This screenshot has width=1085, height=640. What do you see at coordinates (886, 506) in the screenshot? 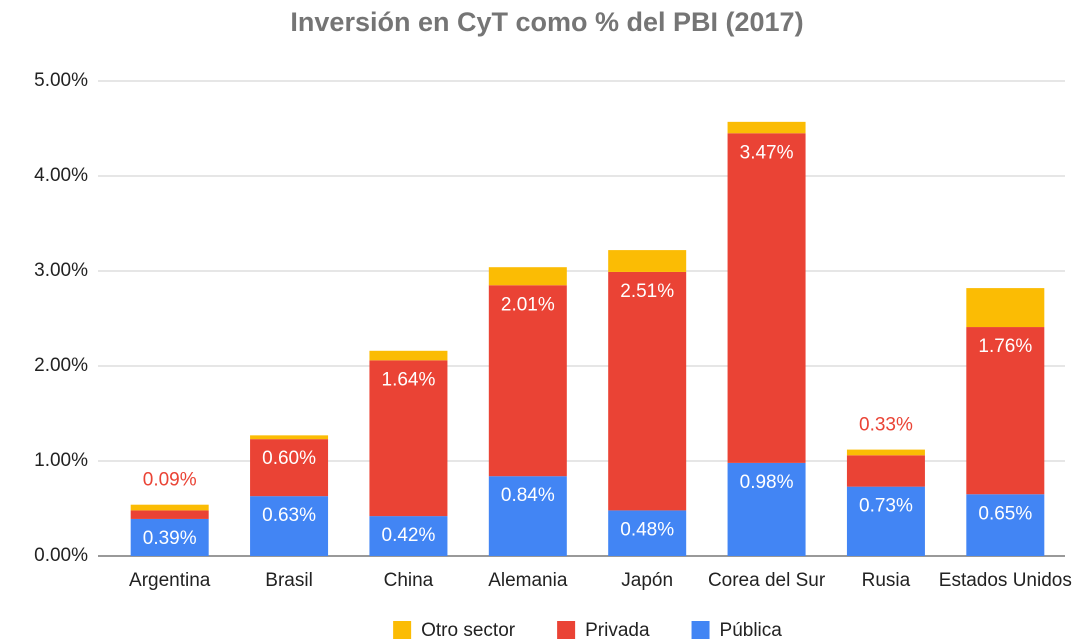
I see `data-label: 0.73%` at bounding box center [886, 506].